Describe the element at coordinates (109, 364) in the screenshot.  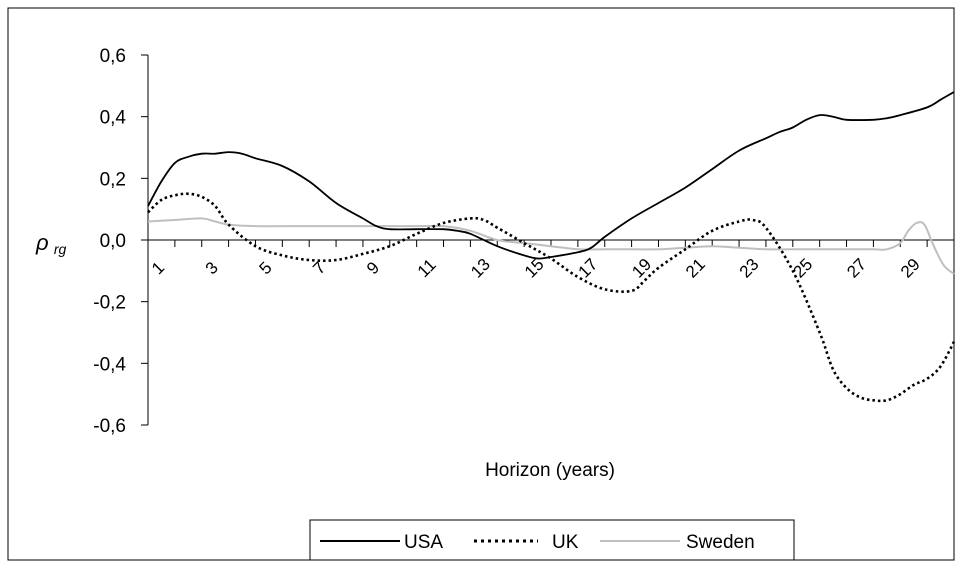
I see `y-tick-label: -0,4` at that location.